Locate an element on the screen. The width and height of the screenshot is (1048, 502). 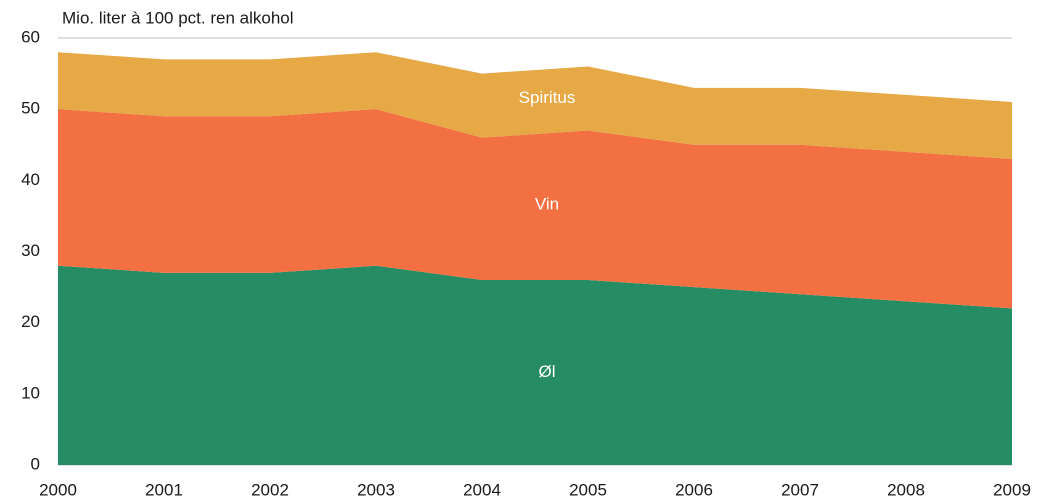
x-tick-label: 2002 is located at coordinates (270, 489).